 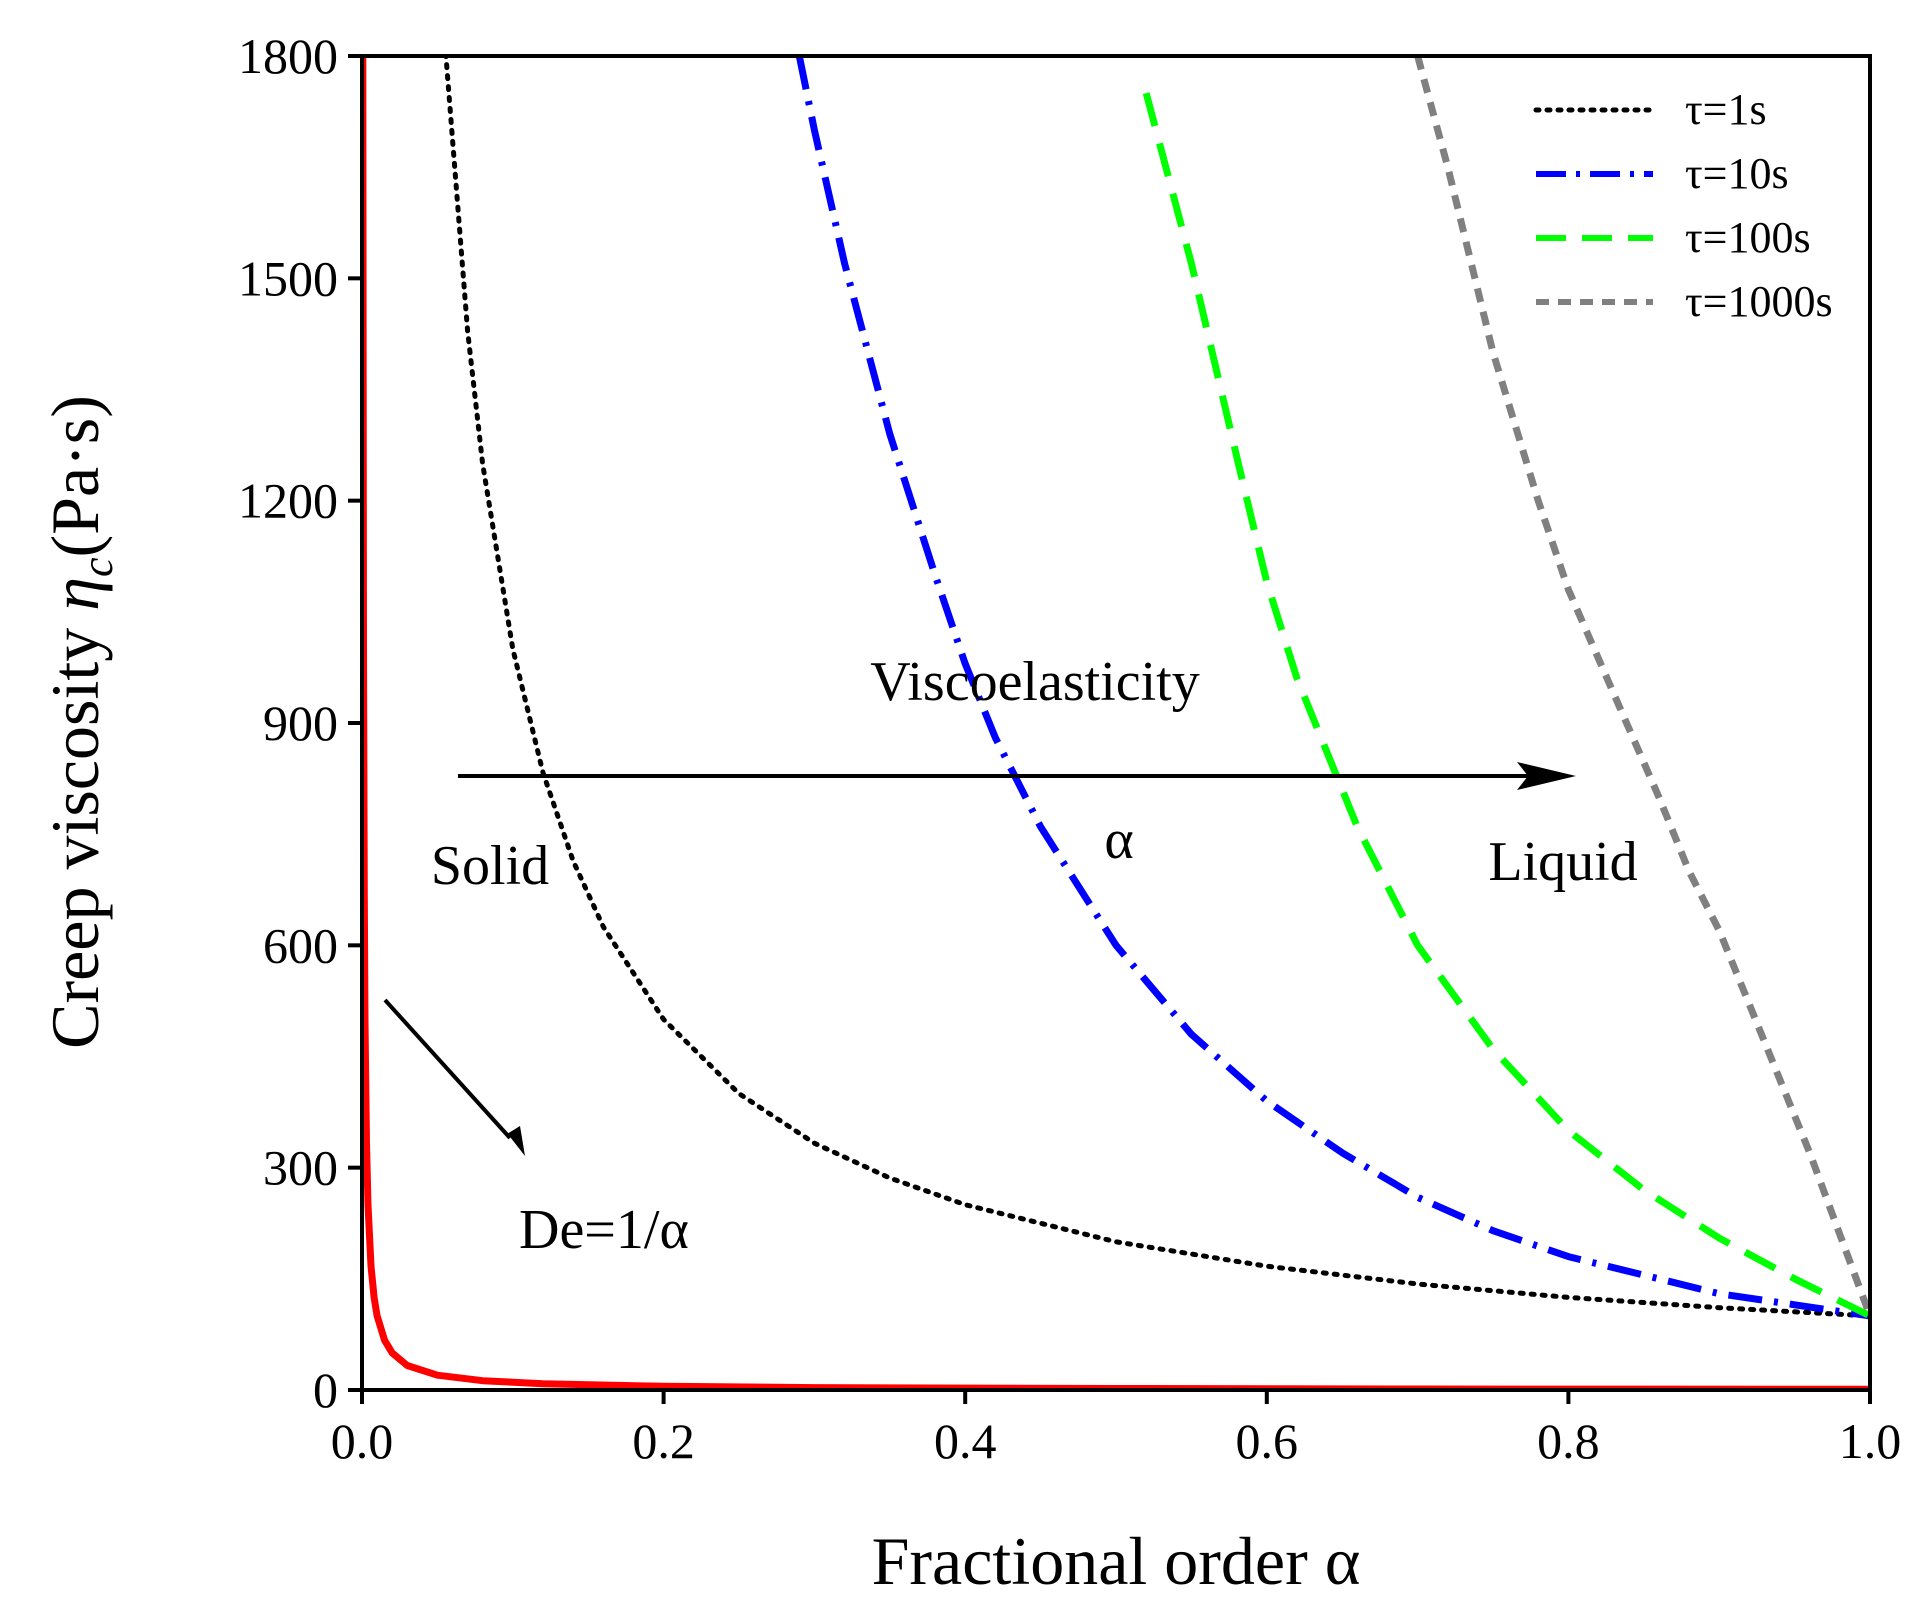 I want to click on y-axis-title: Creep viscosity ηc(Pa·s), so click(x=79, y=722).